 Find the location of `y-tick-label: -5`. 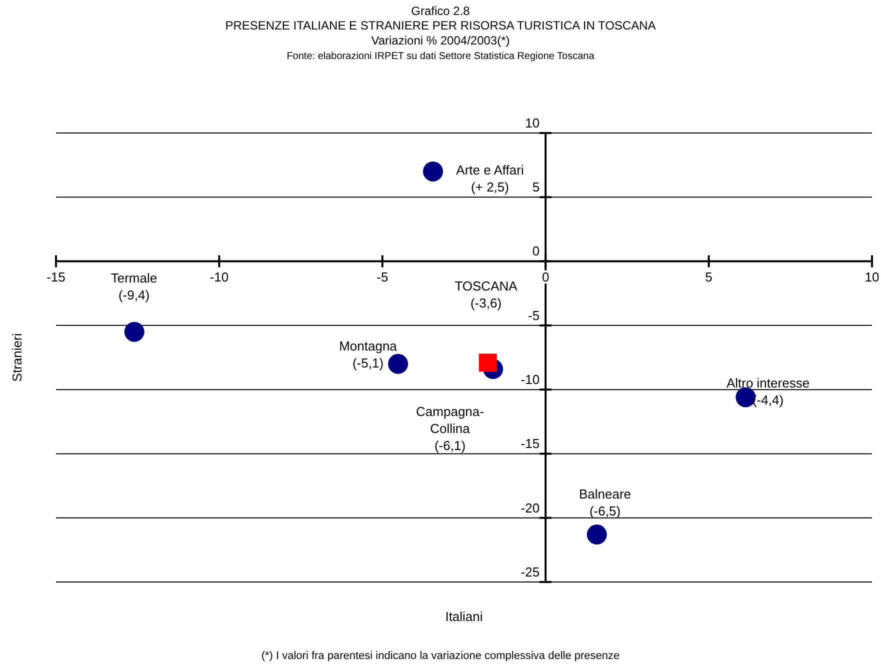

y-tick-label: -5 is located at coordinates (534, 315).